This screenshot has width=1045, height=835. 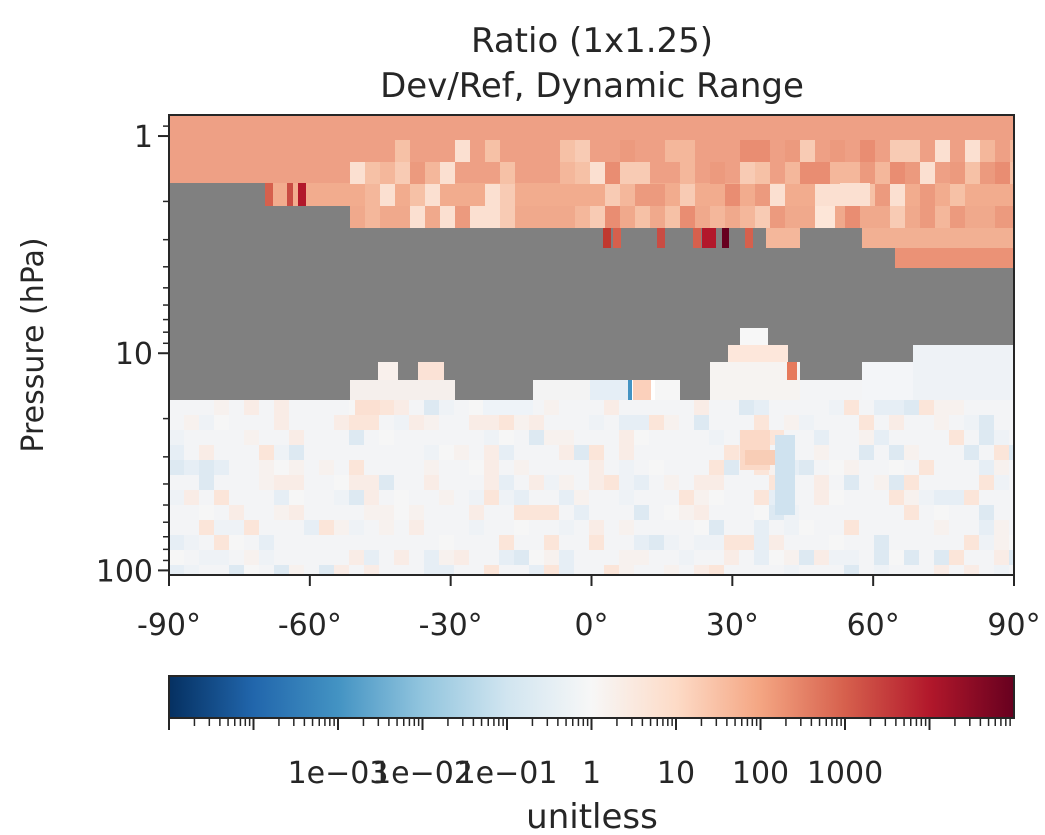 I want to click on cbar-tick-label: 1, so click(x=591, y=773).